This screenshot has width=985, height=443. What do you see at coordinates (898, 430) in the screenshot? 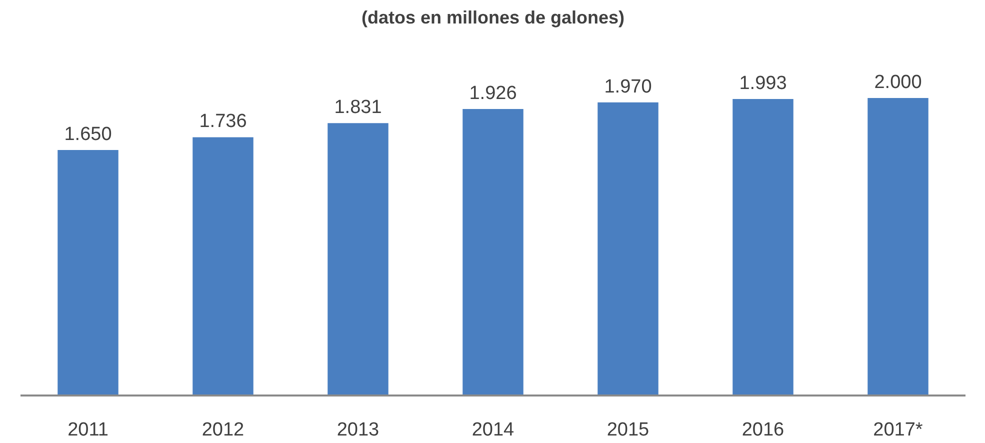
I see `x-tick-label: 2017*` at bounding box center [898, 430].